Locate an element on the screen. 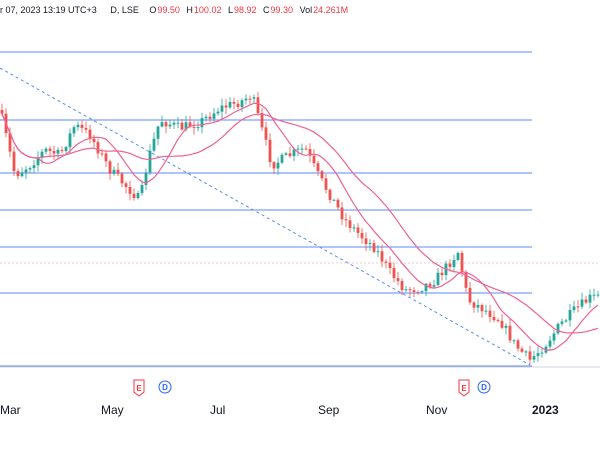  x-tick-label: Sep is located at coordinates (329, 410).